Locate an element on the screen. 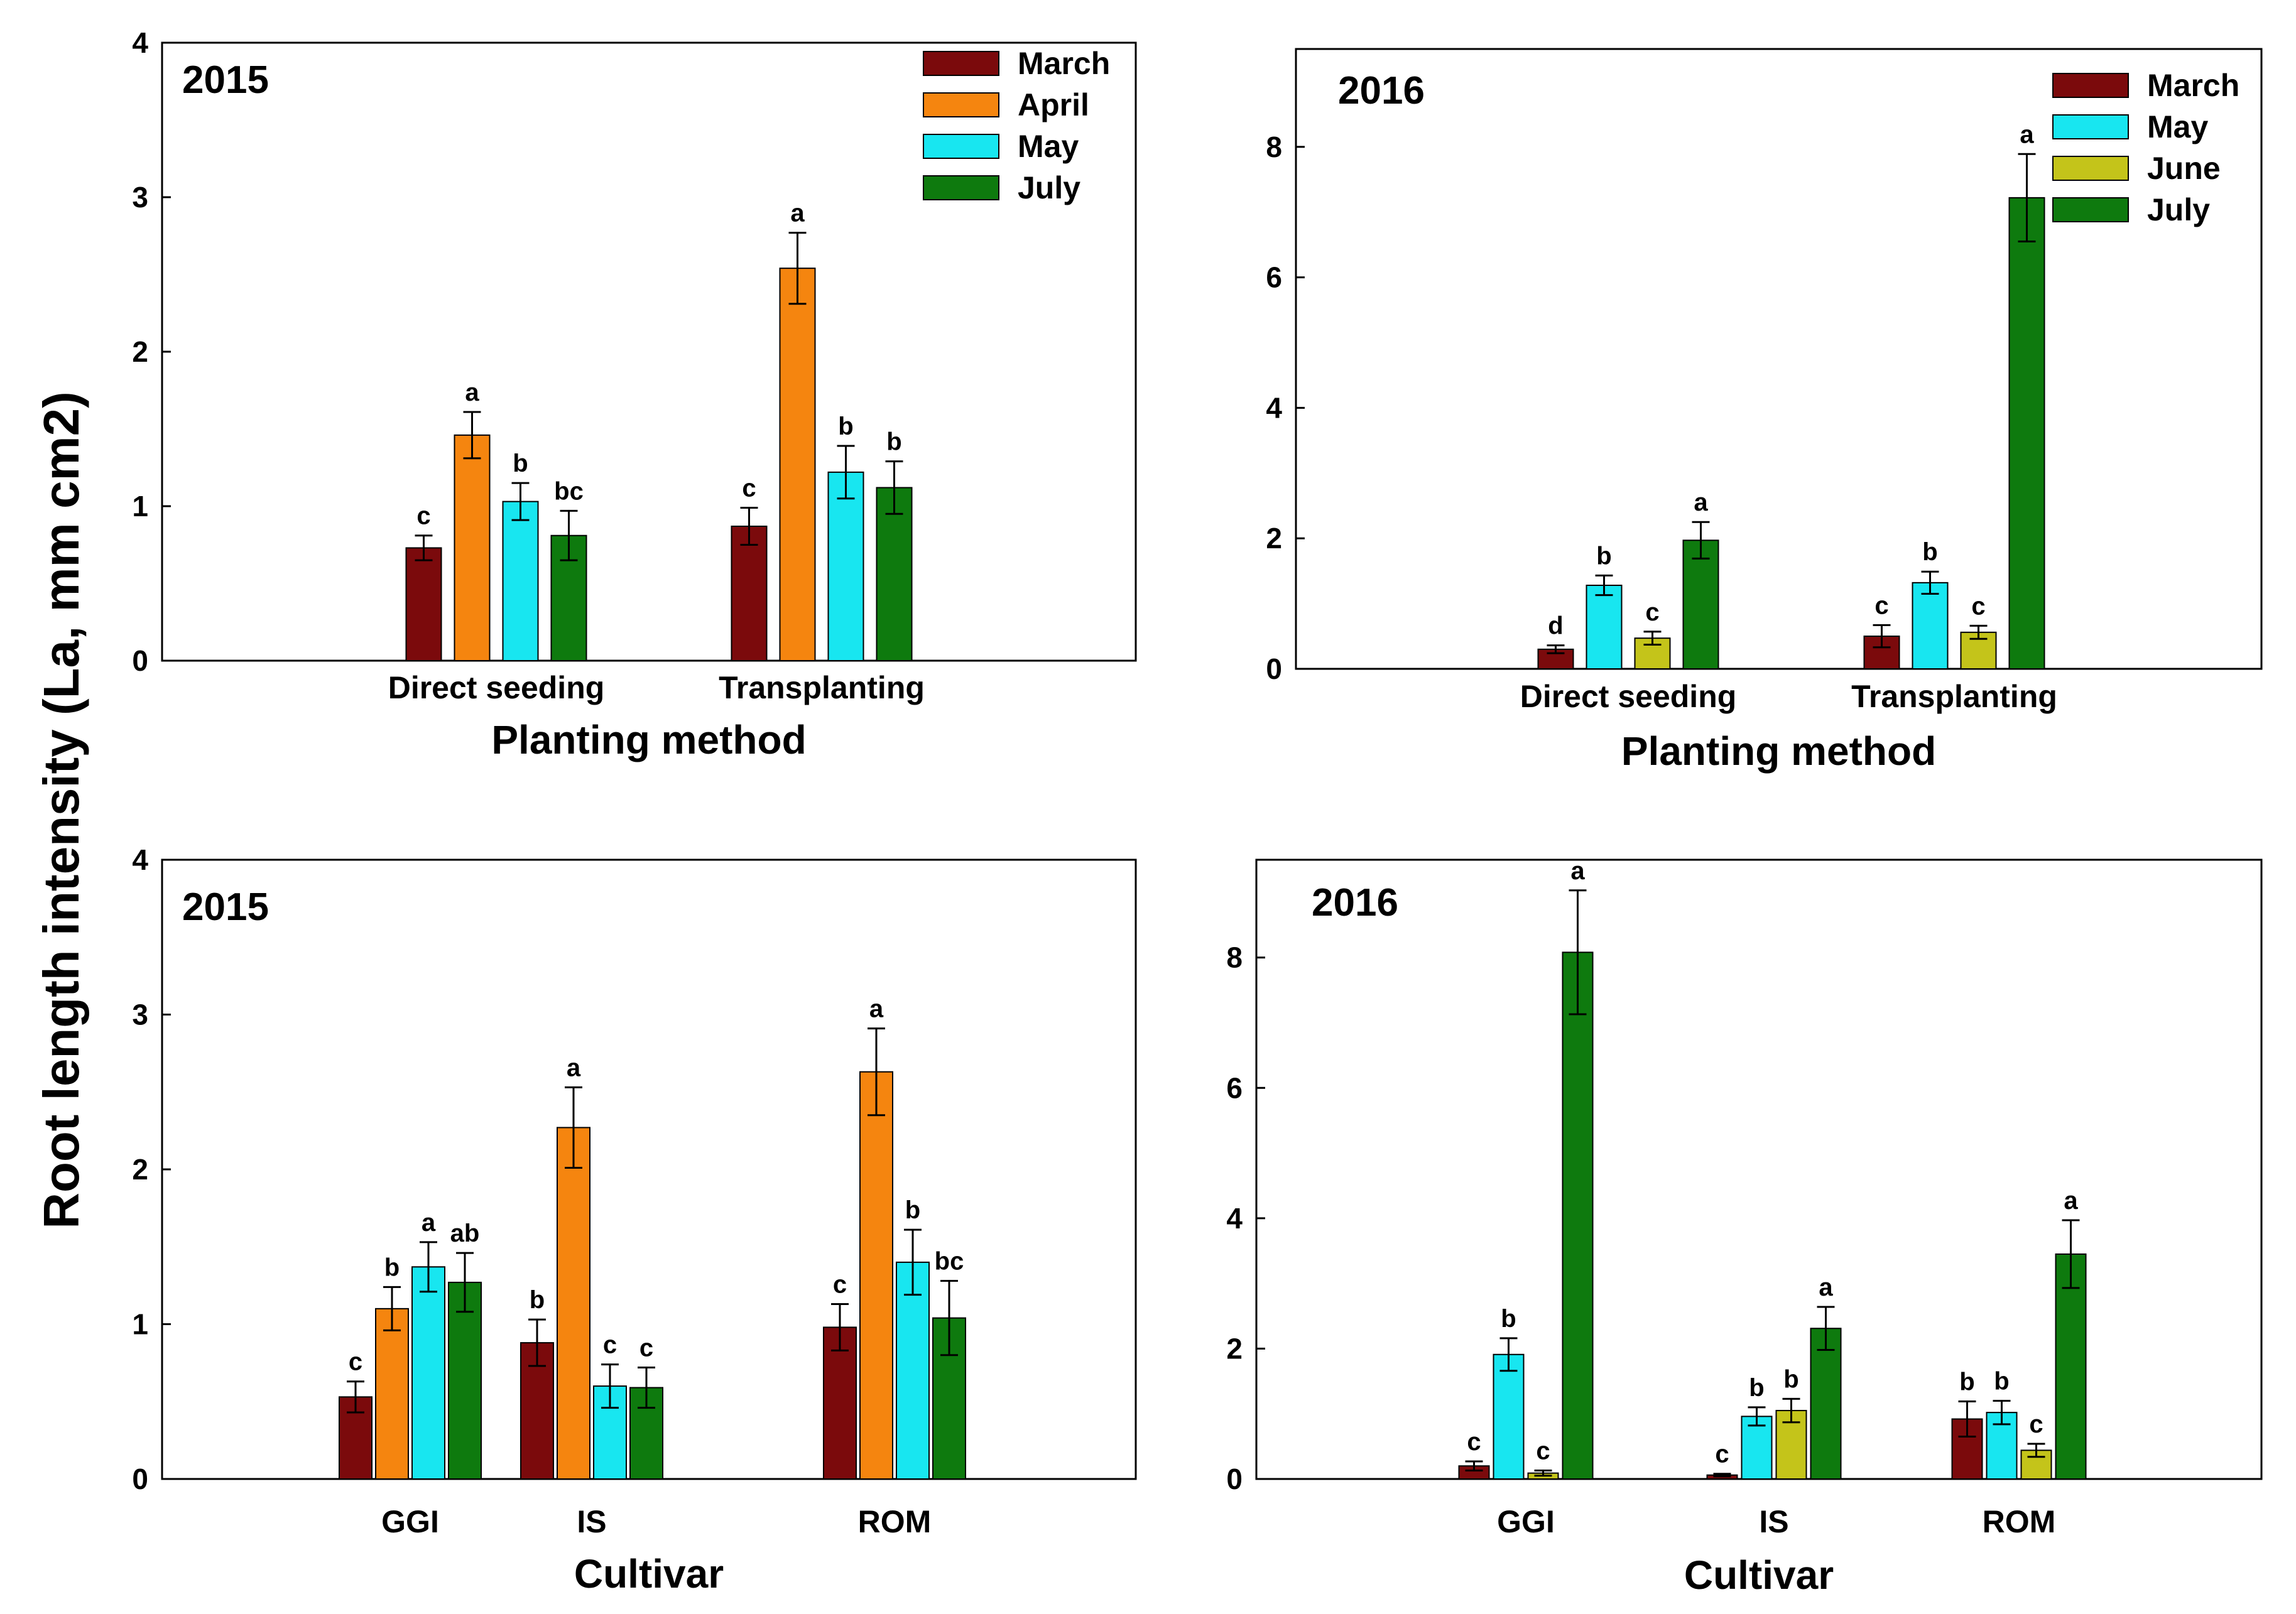 The height and width of the screenshot is (1614, 2296). legend-label: June is located at coordinates (2184, 168).